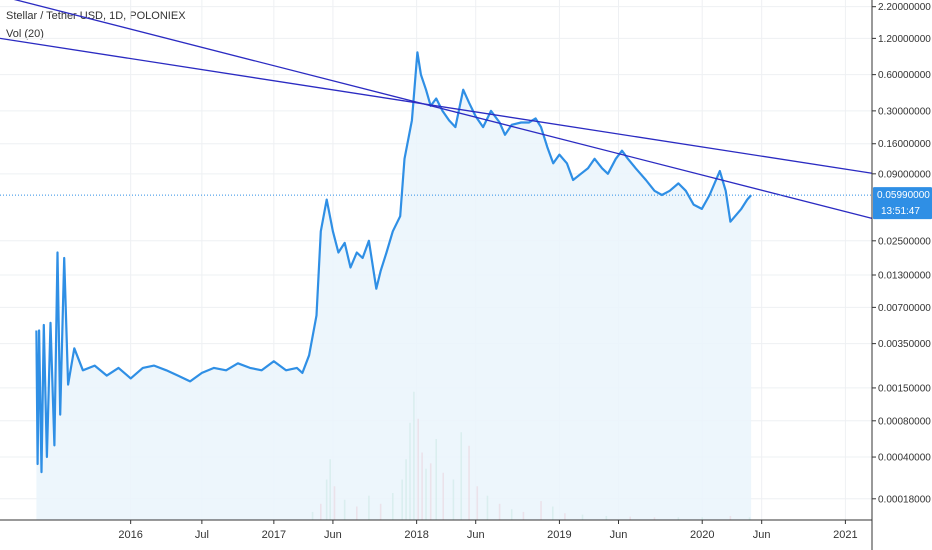 The image size is (932, 550). What do you see at coordinates (904, 111) in the screenshot?
I see `y-tick-label: 0.30000000` at bounding box center [904, 111].